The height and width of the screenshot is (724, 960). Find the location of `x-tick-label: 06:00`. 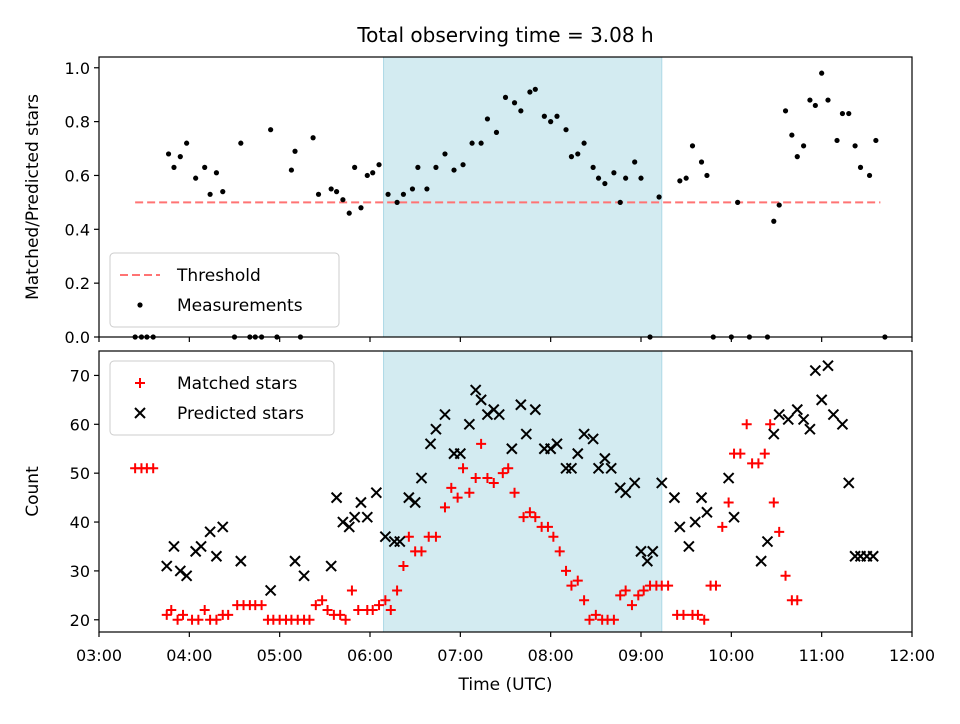

x-tick-label: 06:00 is located at coordinates (370, 655).